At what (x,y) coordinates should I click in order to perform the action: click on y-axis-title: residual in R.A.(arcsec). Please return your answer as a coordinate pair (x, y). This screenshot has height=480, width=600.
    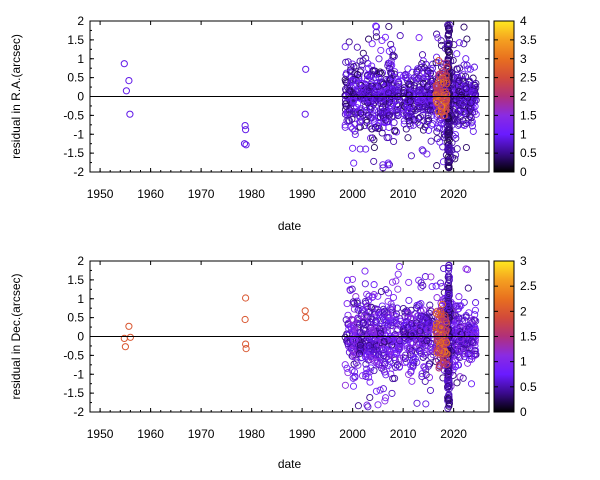
    Looking at the image, I should click on (16, 96).